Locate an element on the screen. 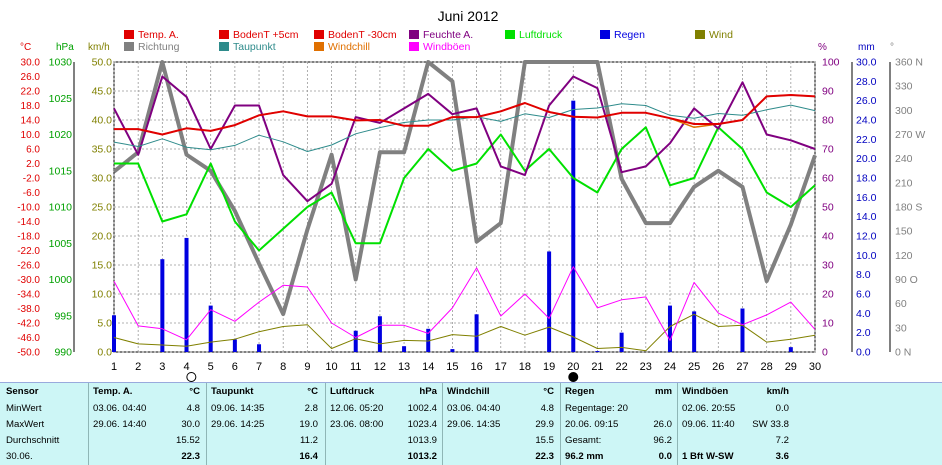 The height and width of the screenshot is (465, 942). moon-markers is located at coordinates (382, 377).